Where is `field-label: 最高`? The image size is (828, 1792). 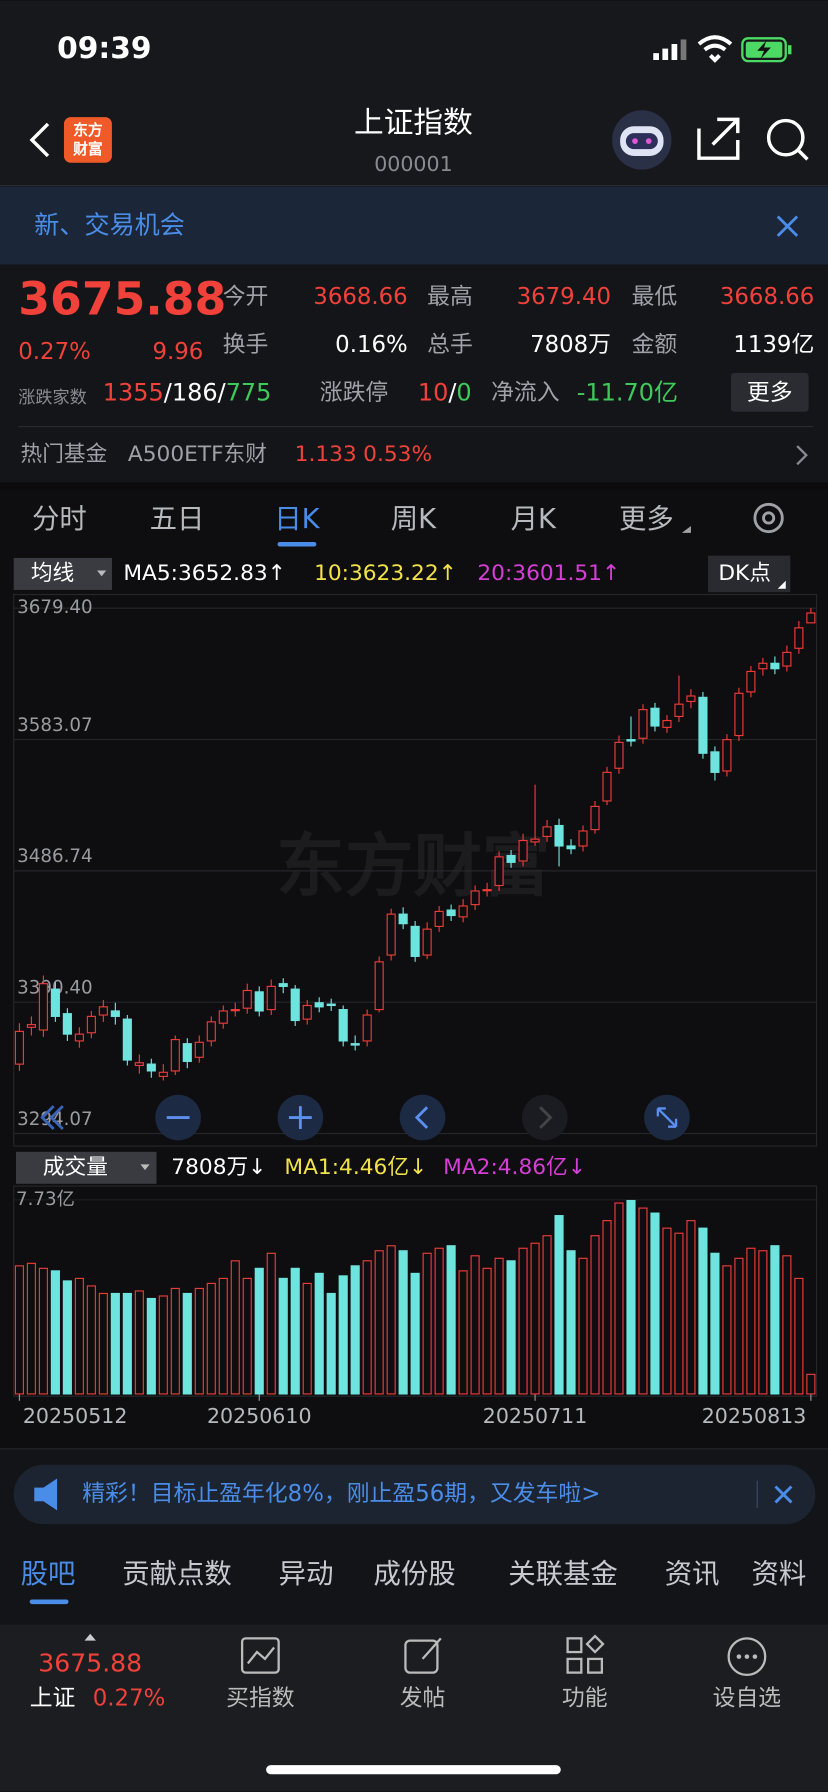
field-label: 最高 is located at coordinates (450, 297).